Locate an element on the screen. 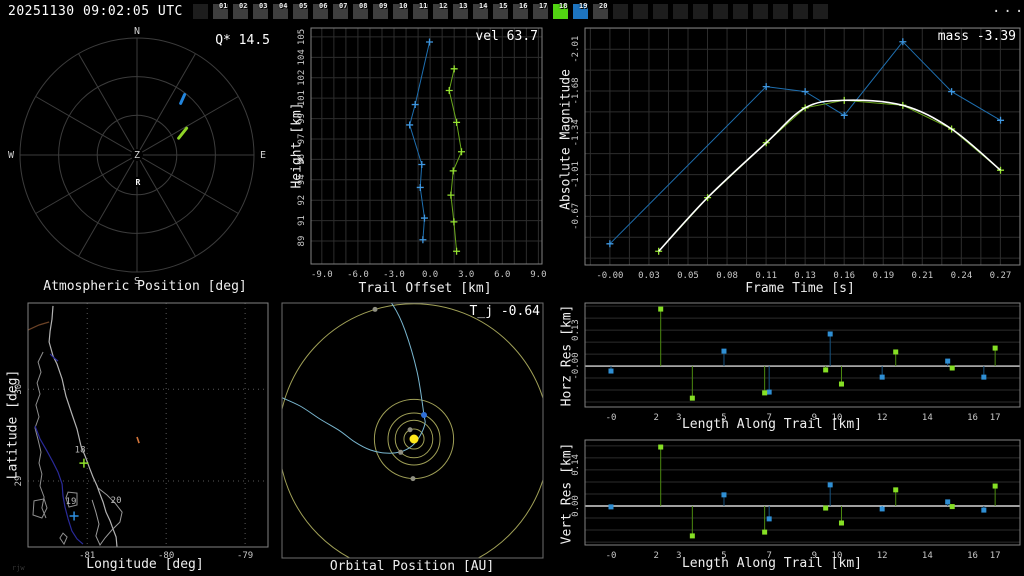  svg-text: 20 is located at coordinates (116, 501).